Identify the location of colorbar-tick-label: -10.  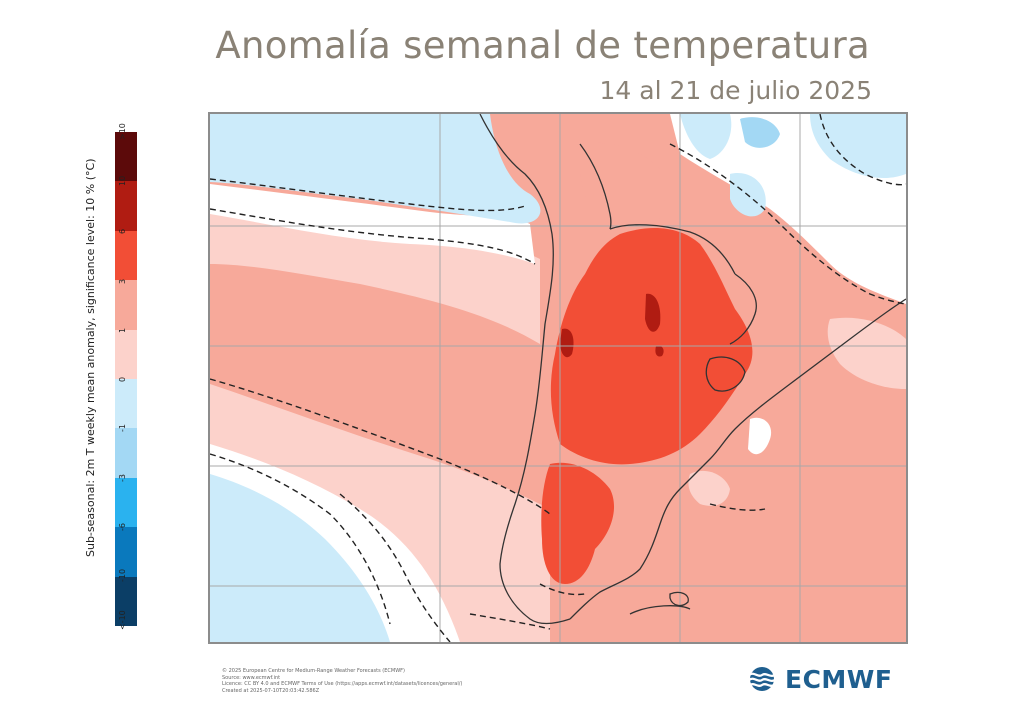
(122, 575).